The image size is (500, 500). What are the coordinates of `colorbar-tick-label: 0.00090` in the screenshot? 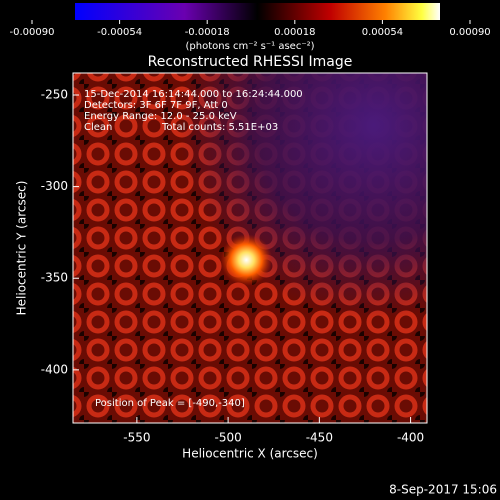 It's located at (469, 32).